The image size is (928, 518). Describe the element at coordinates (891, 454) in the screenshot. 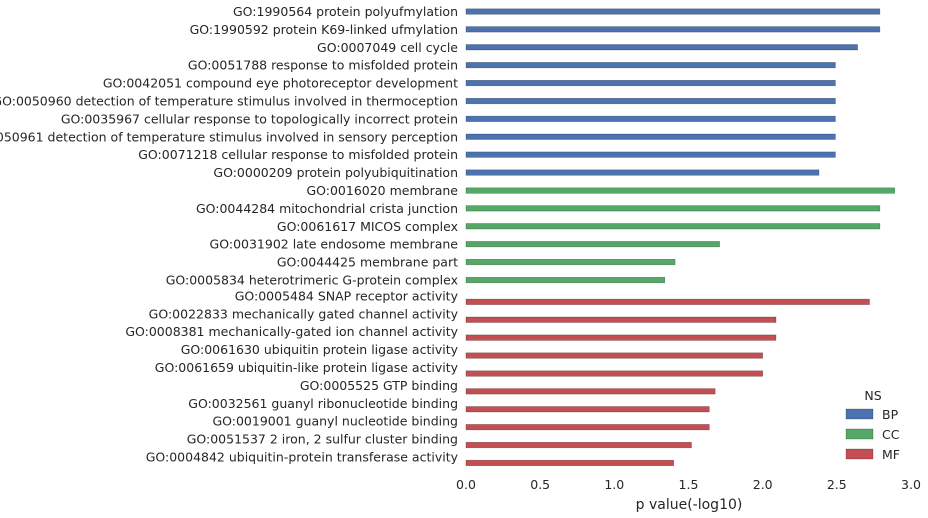

I see `legend-label-mf: MF` at that location.